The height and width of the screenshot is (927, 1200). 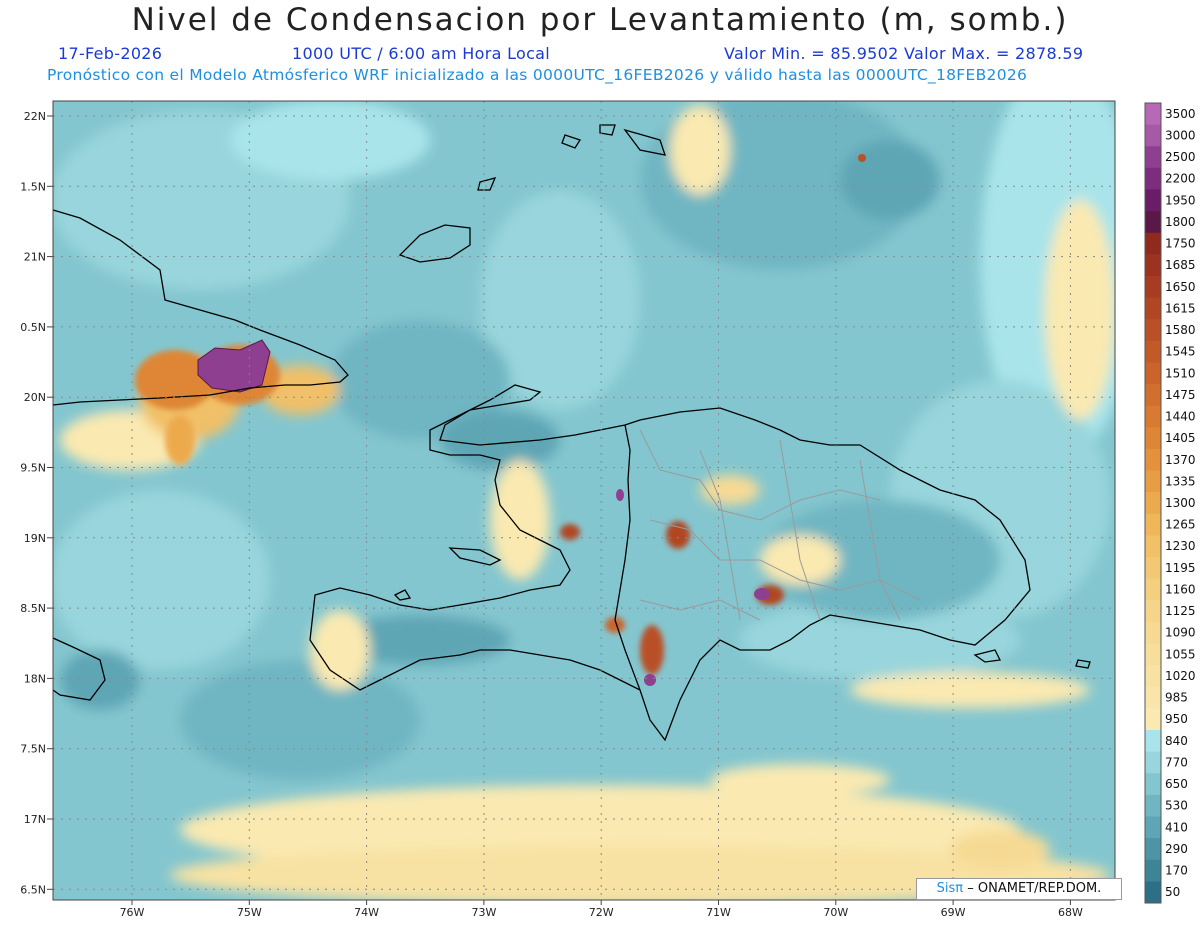 What do you see at coordinates (35, 819) in the screenshot?
I see `latitude-label: 17N` at bounding box center [35, 819].